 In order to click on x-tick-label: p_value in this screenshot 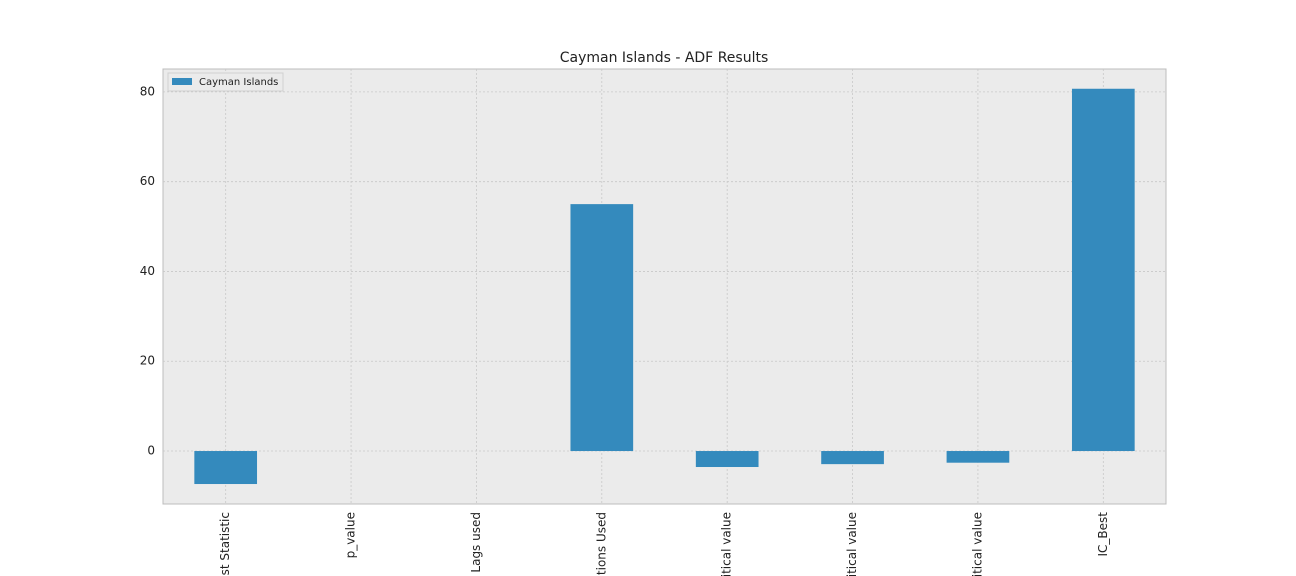, I will do `click(351, 535)`.